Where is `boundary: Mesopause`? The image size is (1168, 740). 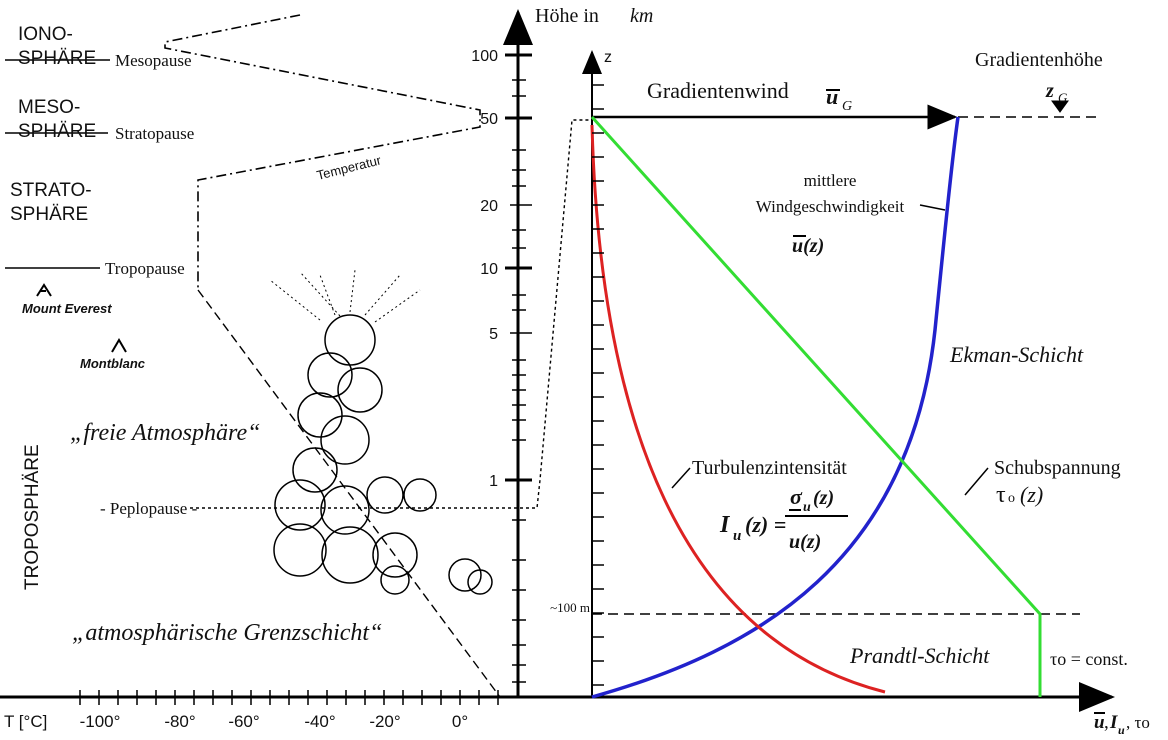
boundary: Mesopause is located at coordinates (153, 60).